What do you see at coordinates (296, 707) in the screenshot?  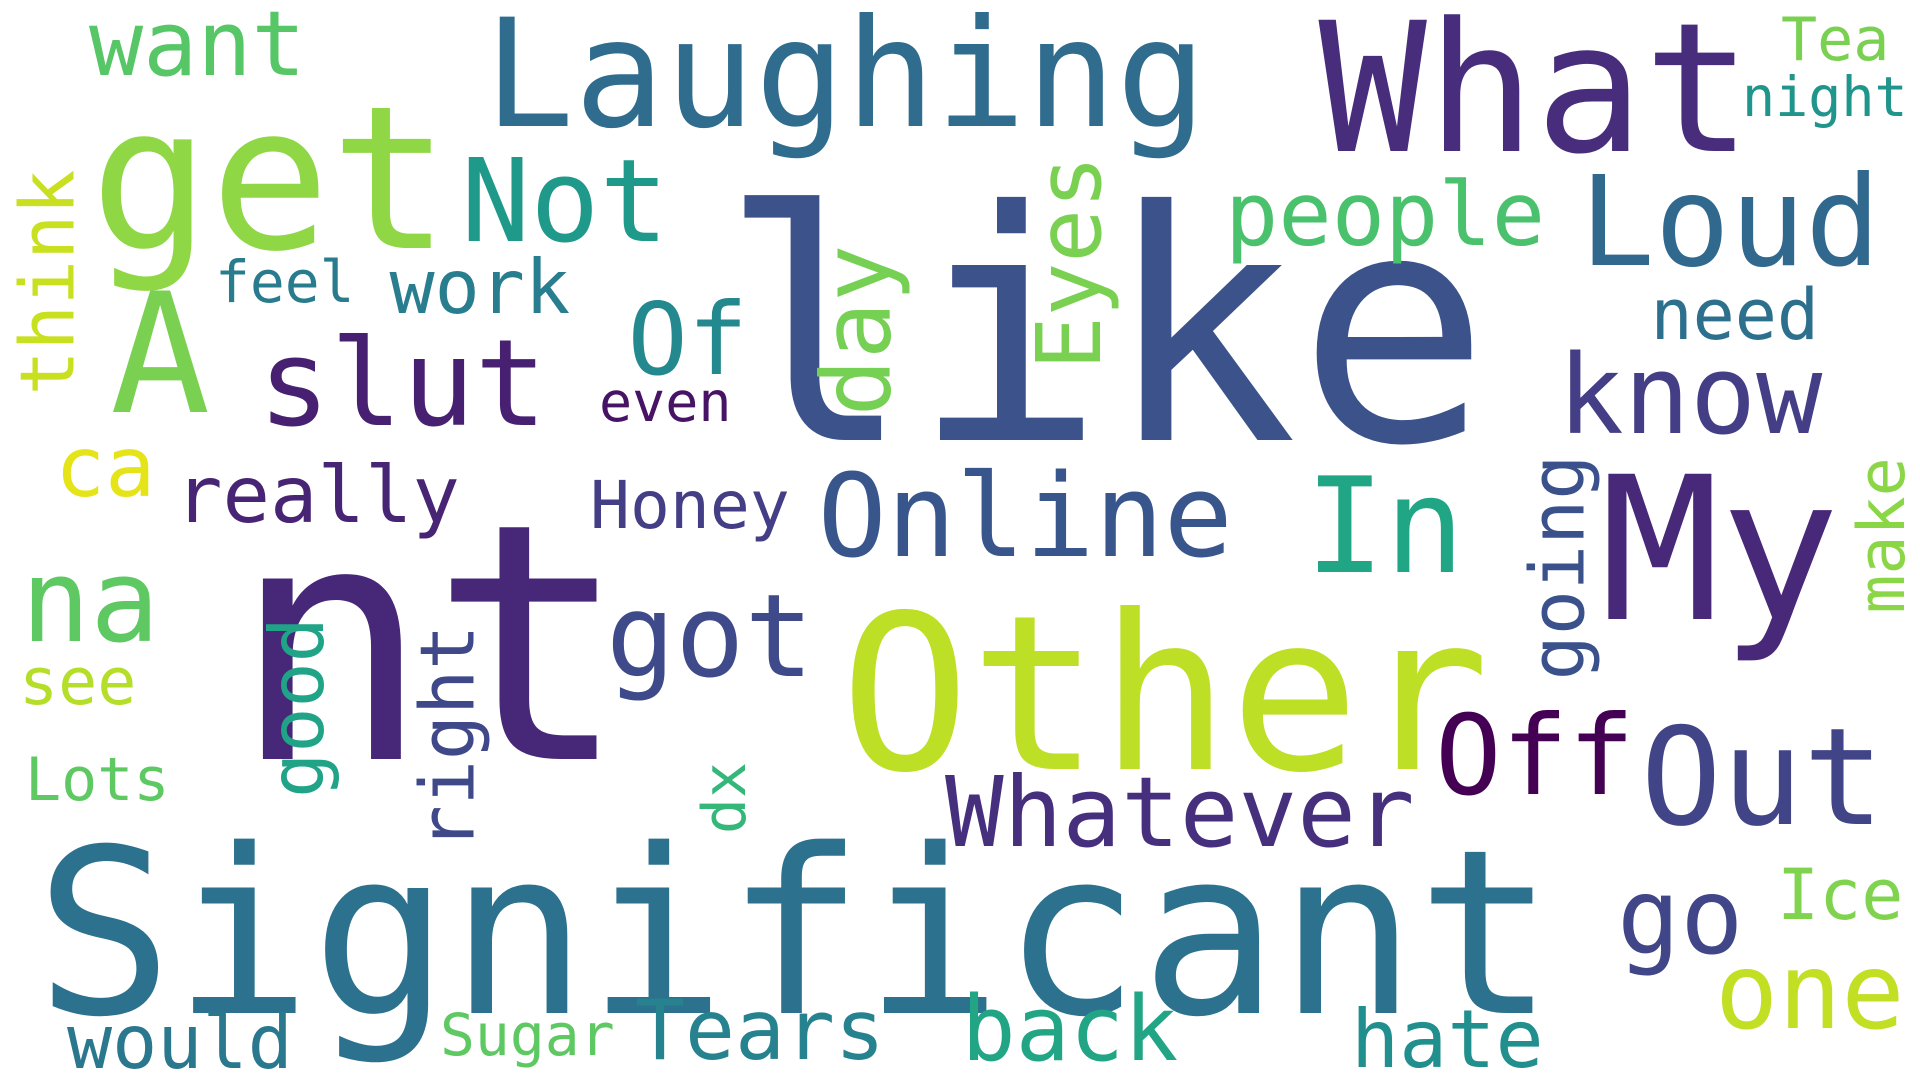 I see `word-good: good` at bounding box center [296, 707].